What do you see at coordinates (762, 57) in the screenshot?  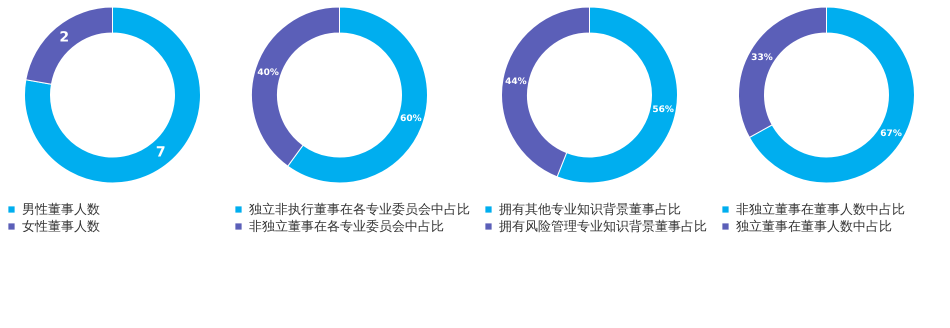 I see `data-label: 33%` at bounding box center [762, 57].